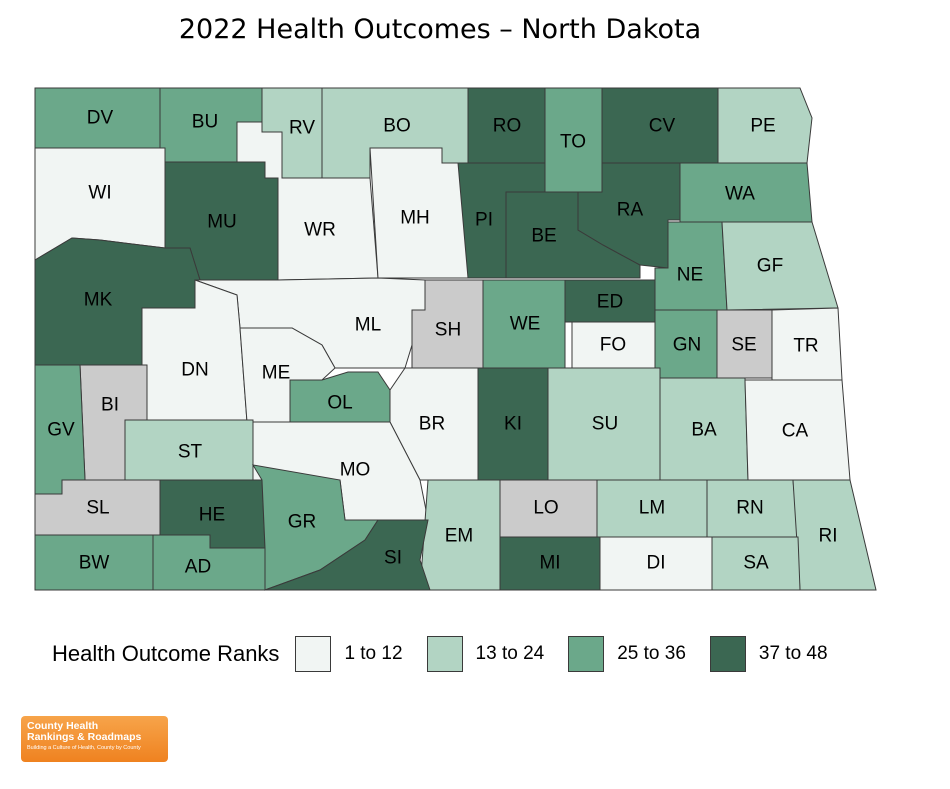 The image size is (950, 789). I want to click on county-label-mi: MI, so click(549, 563).